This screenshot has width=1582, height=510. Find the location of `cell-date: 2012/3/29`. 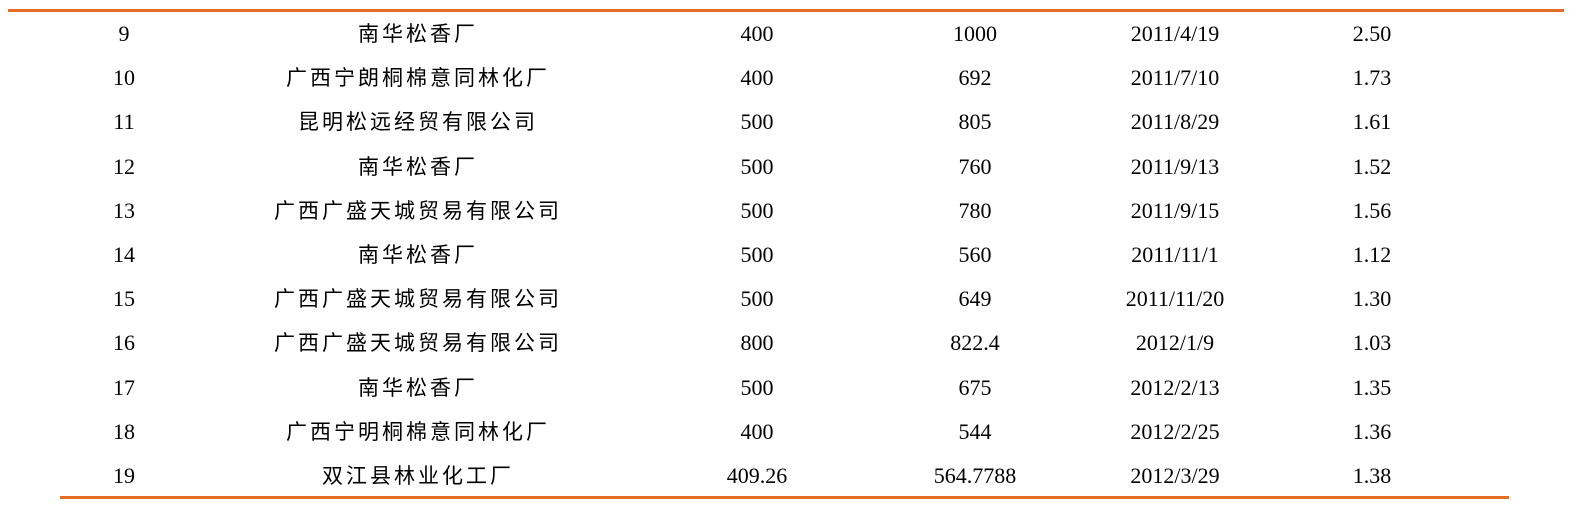

cell-date: 2012/3/29 is located at coordinates (1175, 475).